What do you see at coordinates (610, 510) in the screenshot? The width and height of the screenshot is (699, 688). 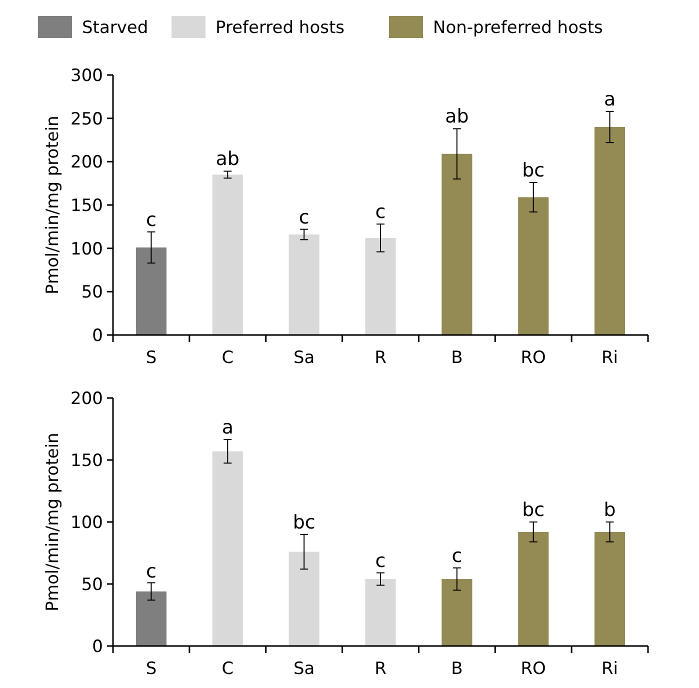 I see `annotation: b` at bounding box center [610, 510].